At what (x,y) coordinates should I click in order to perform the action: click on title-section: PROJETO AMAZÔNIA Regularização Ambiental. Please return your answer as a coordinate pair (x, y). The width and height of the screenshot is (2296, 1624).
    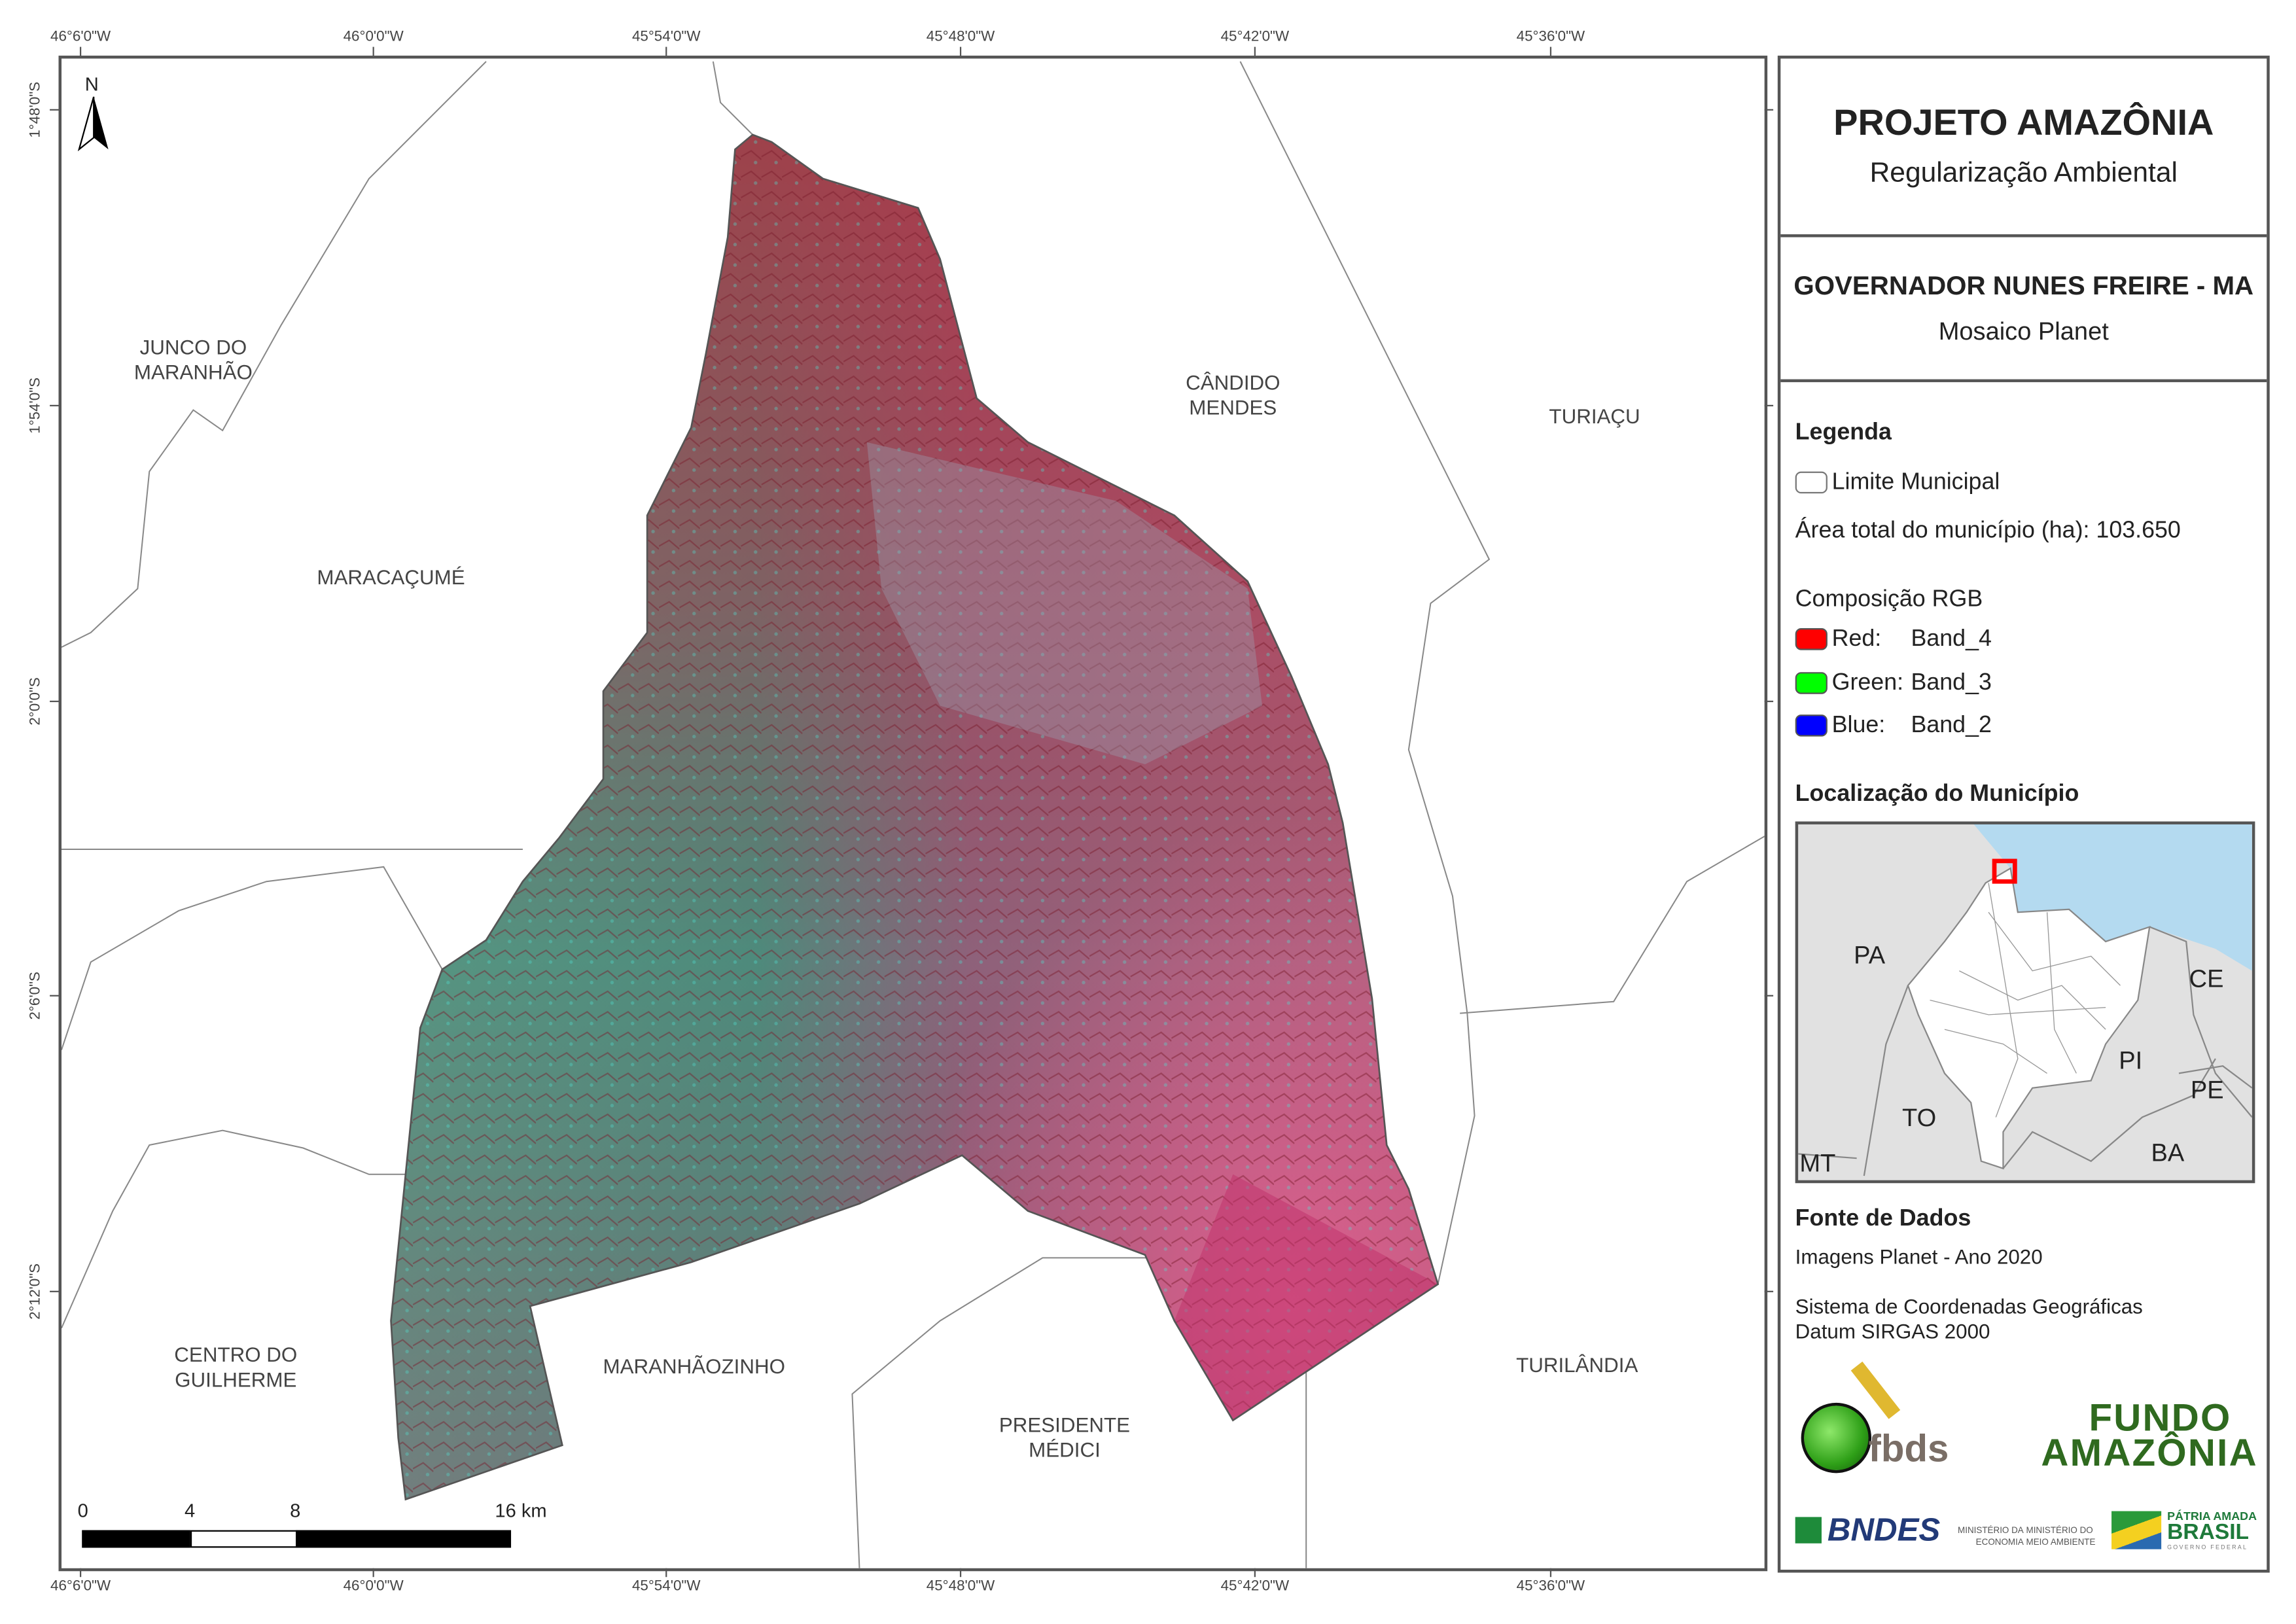
    Looking at the image, I should click on (2023, 148).